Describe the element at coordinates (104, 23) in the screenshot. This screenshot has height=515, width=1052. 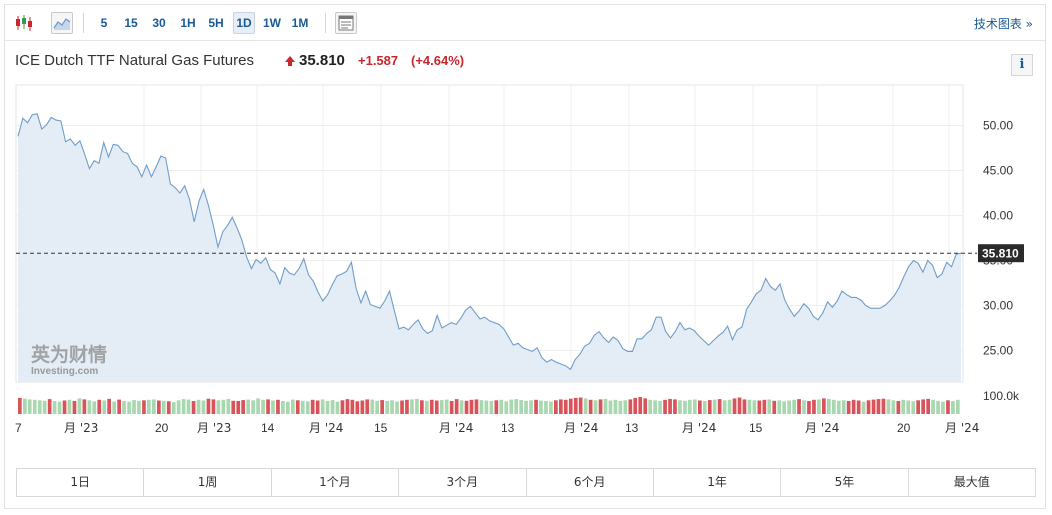
I see `interval-5: 5` at that location.